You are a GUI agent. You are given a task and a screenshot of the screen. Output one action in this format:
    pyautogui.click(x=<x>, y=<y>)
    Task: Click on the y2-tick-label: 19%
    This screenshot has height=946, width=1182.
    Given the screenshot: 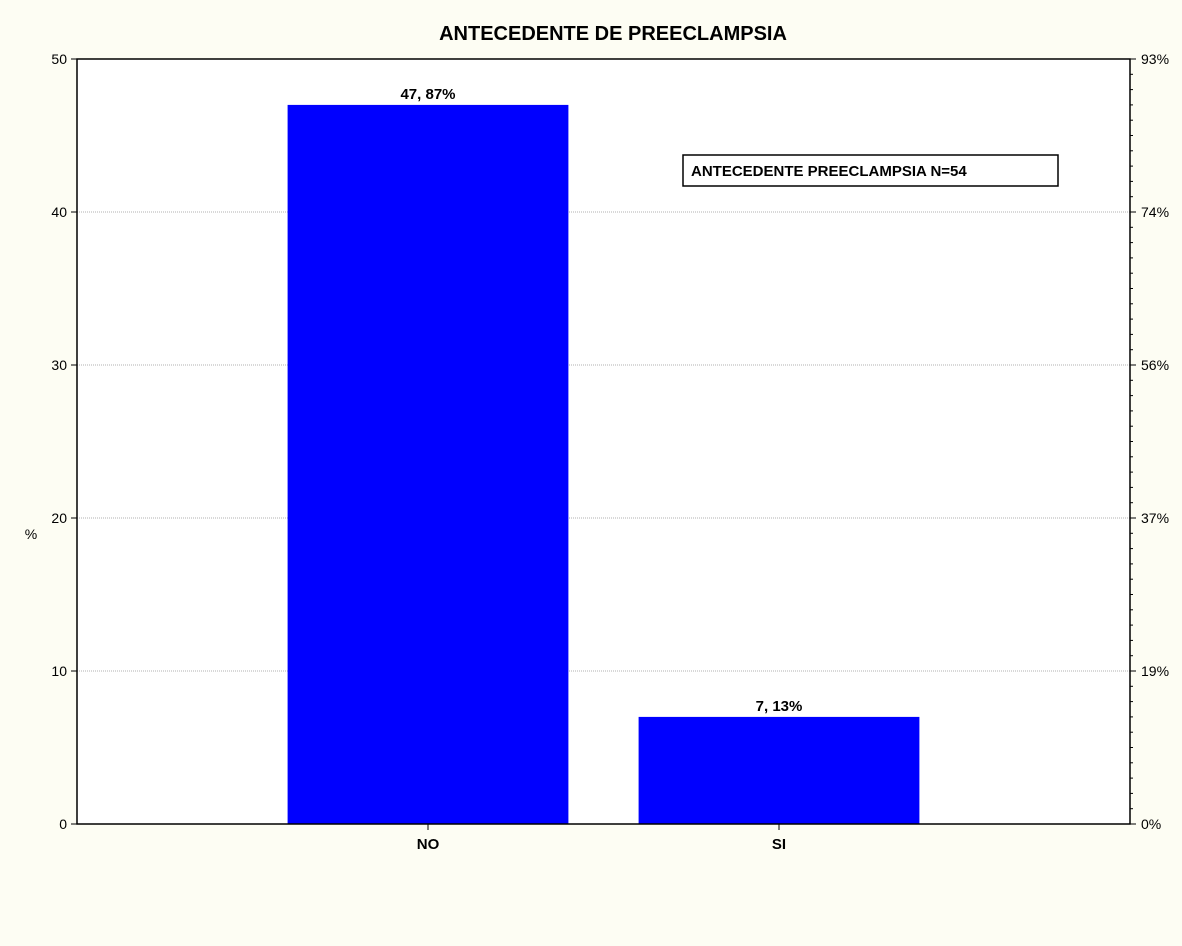 What is the action you would take?
    pyautogui.click(x=1155, y=671)
    